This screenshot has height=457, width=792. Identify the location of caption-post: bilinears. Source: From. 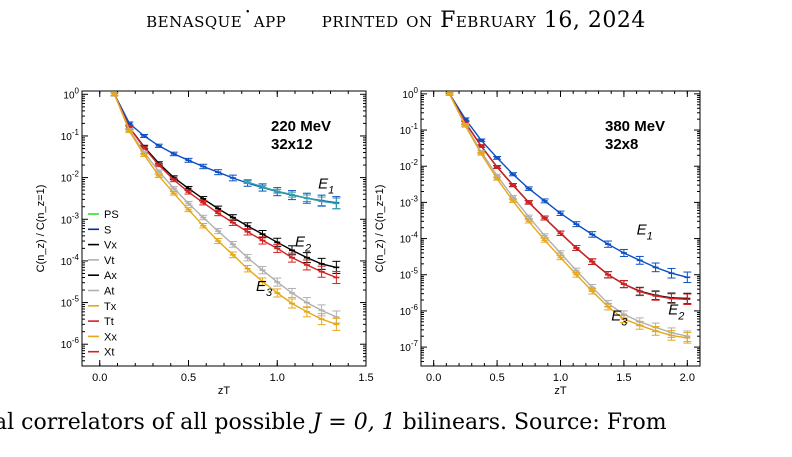
(531, 422).